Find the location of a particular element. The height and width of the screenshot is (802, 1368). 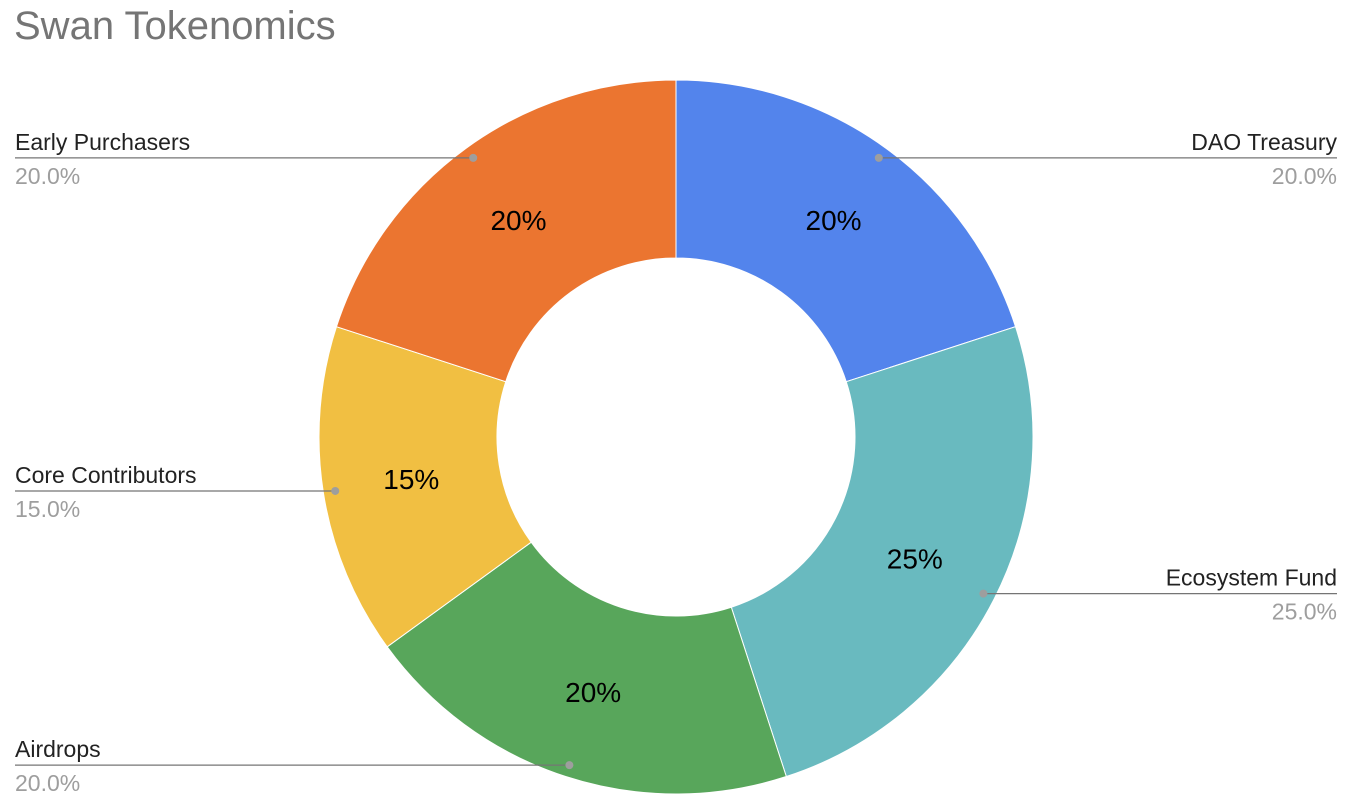

slice-label-airdrops: 20% is located at coordinates (593, 692).